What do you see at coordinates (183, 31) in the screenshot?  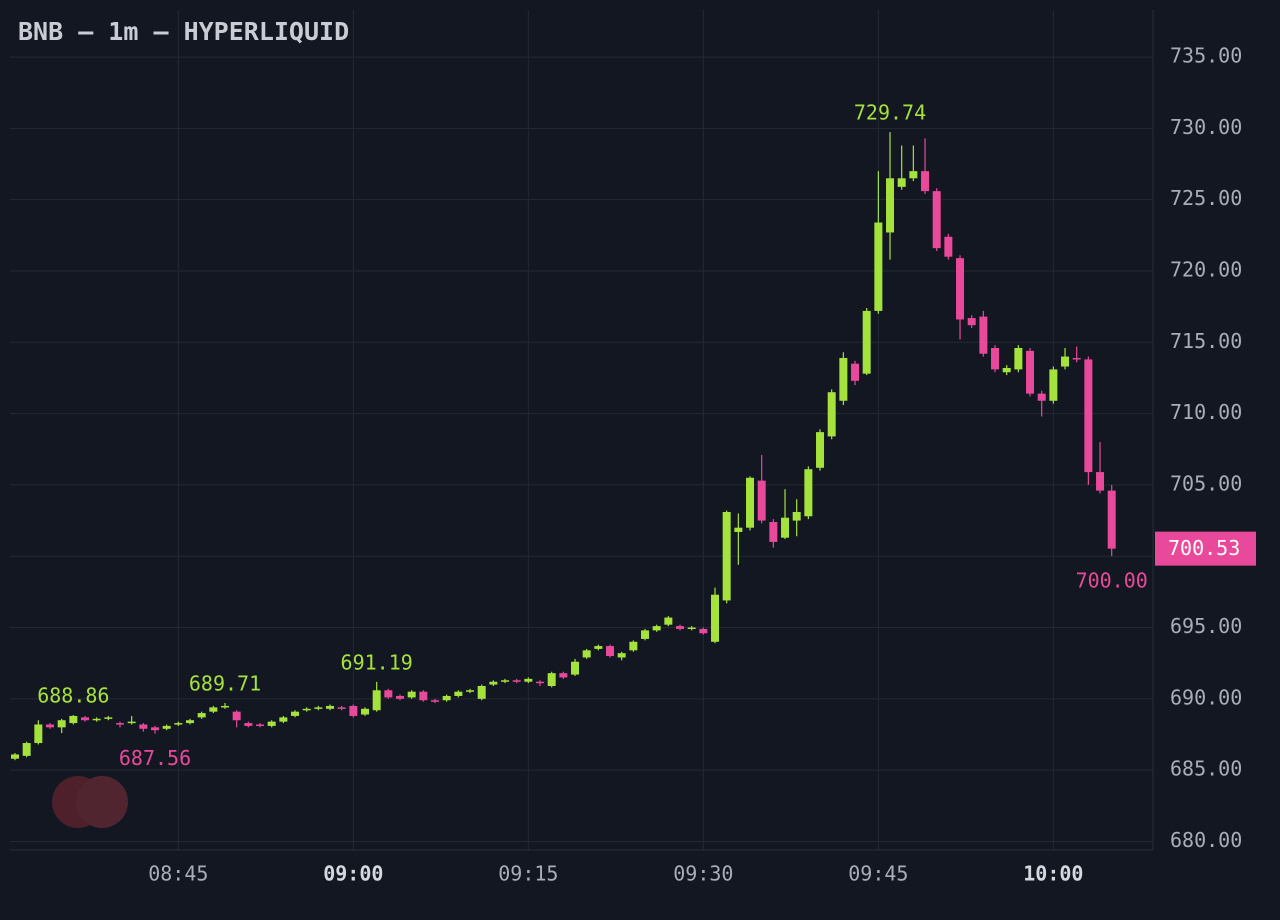 I see `chart-title: BNB — 1m — HYPERLIQUID` at bounding box center [183, 31].